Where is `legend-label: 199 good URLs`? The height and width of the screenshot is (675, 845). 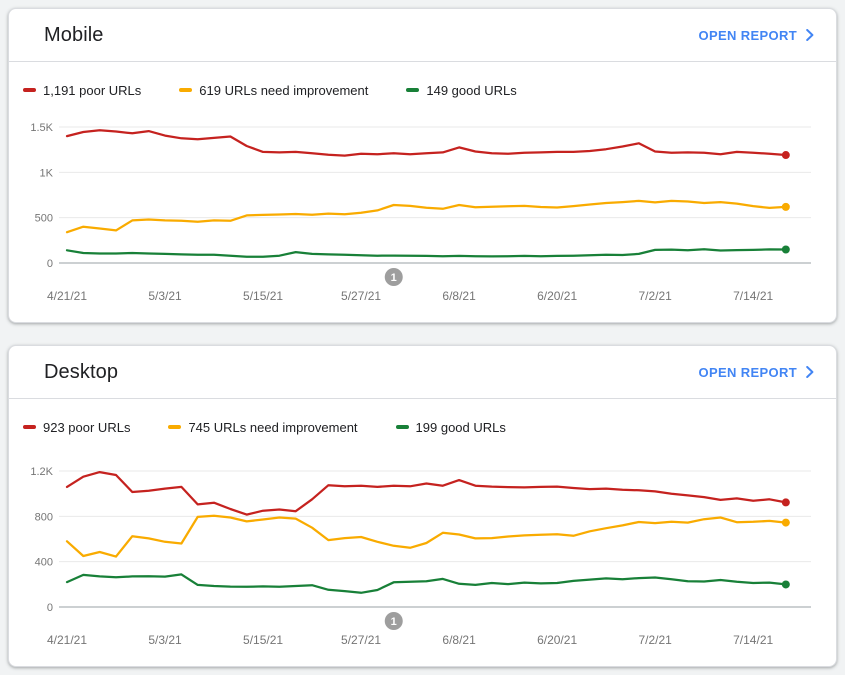
legend-label: 199 good URLs is located at coordinates (460, 427).